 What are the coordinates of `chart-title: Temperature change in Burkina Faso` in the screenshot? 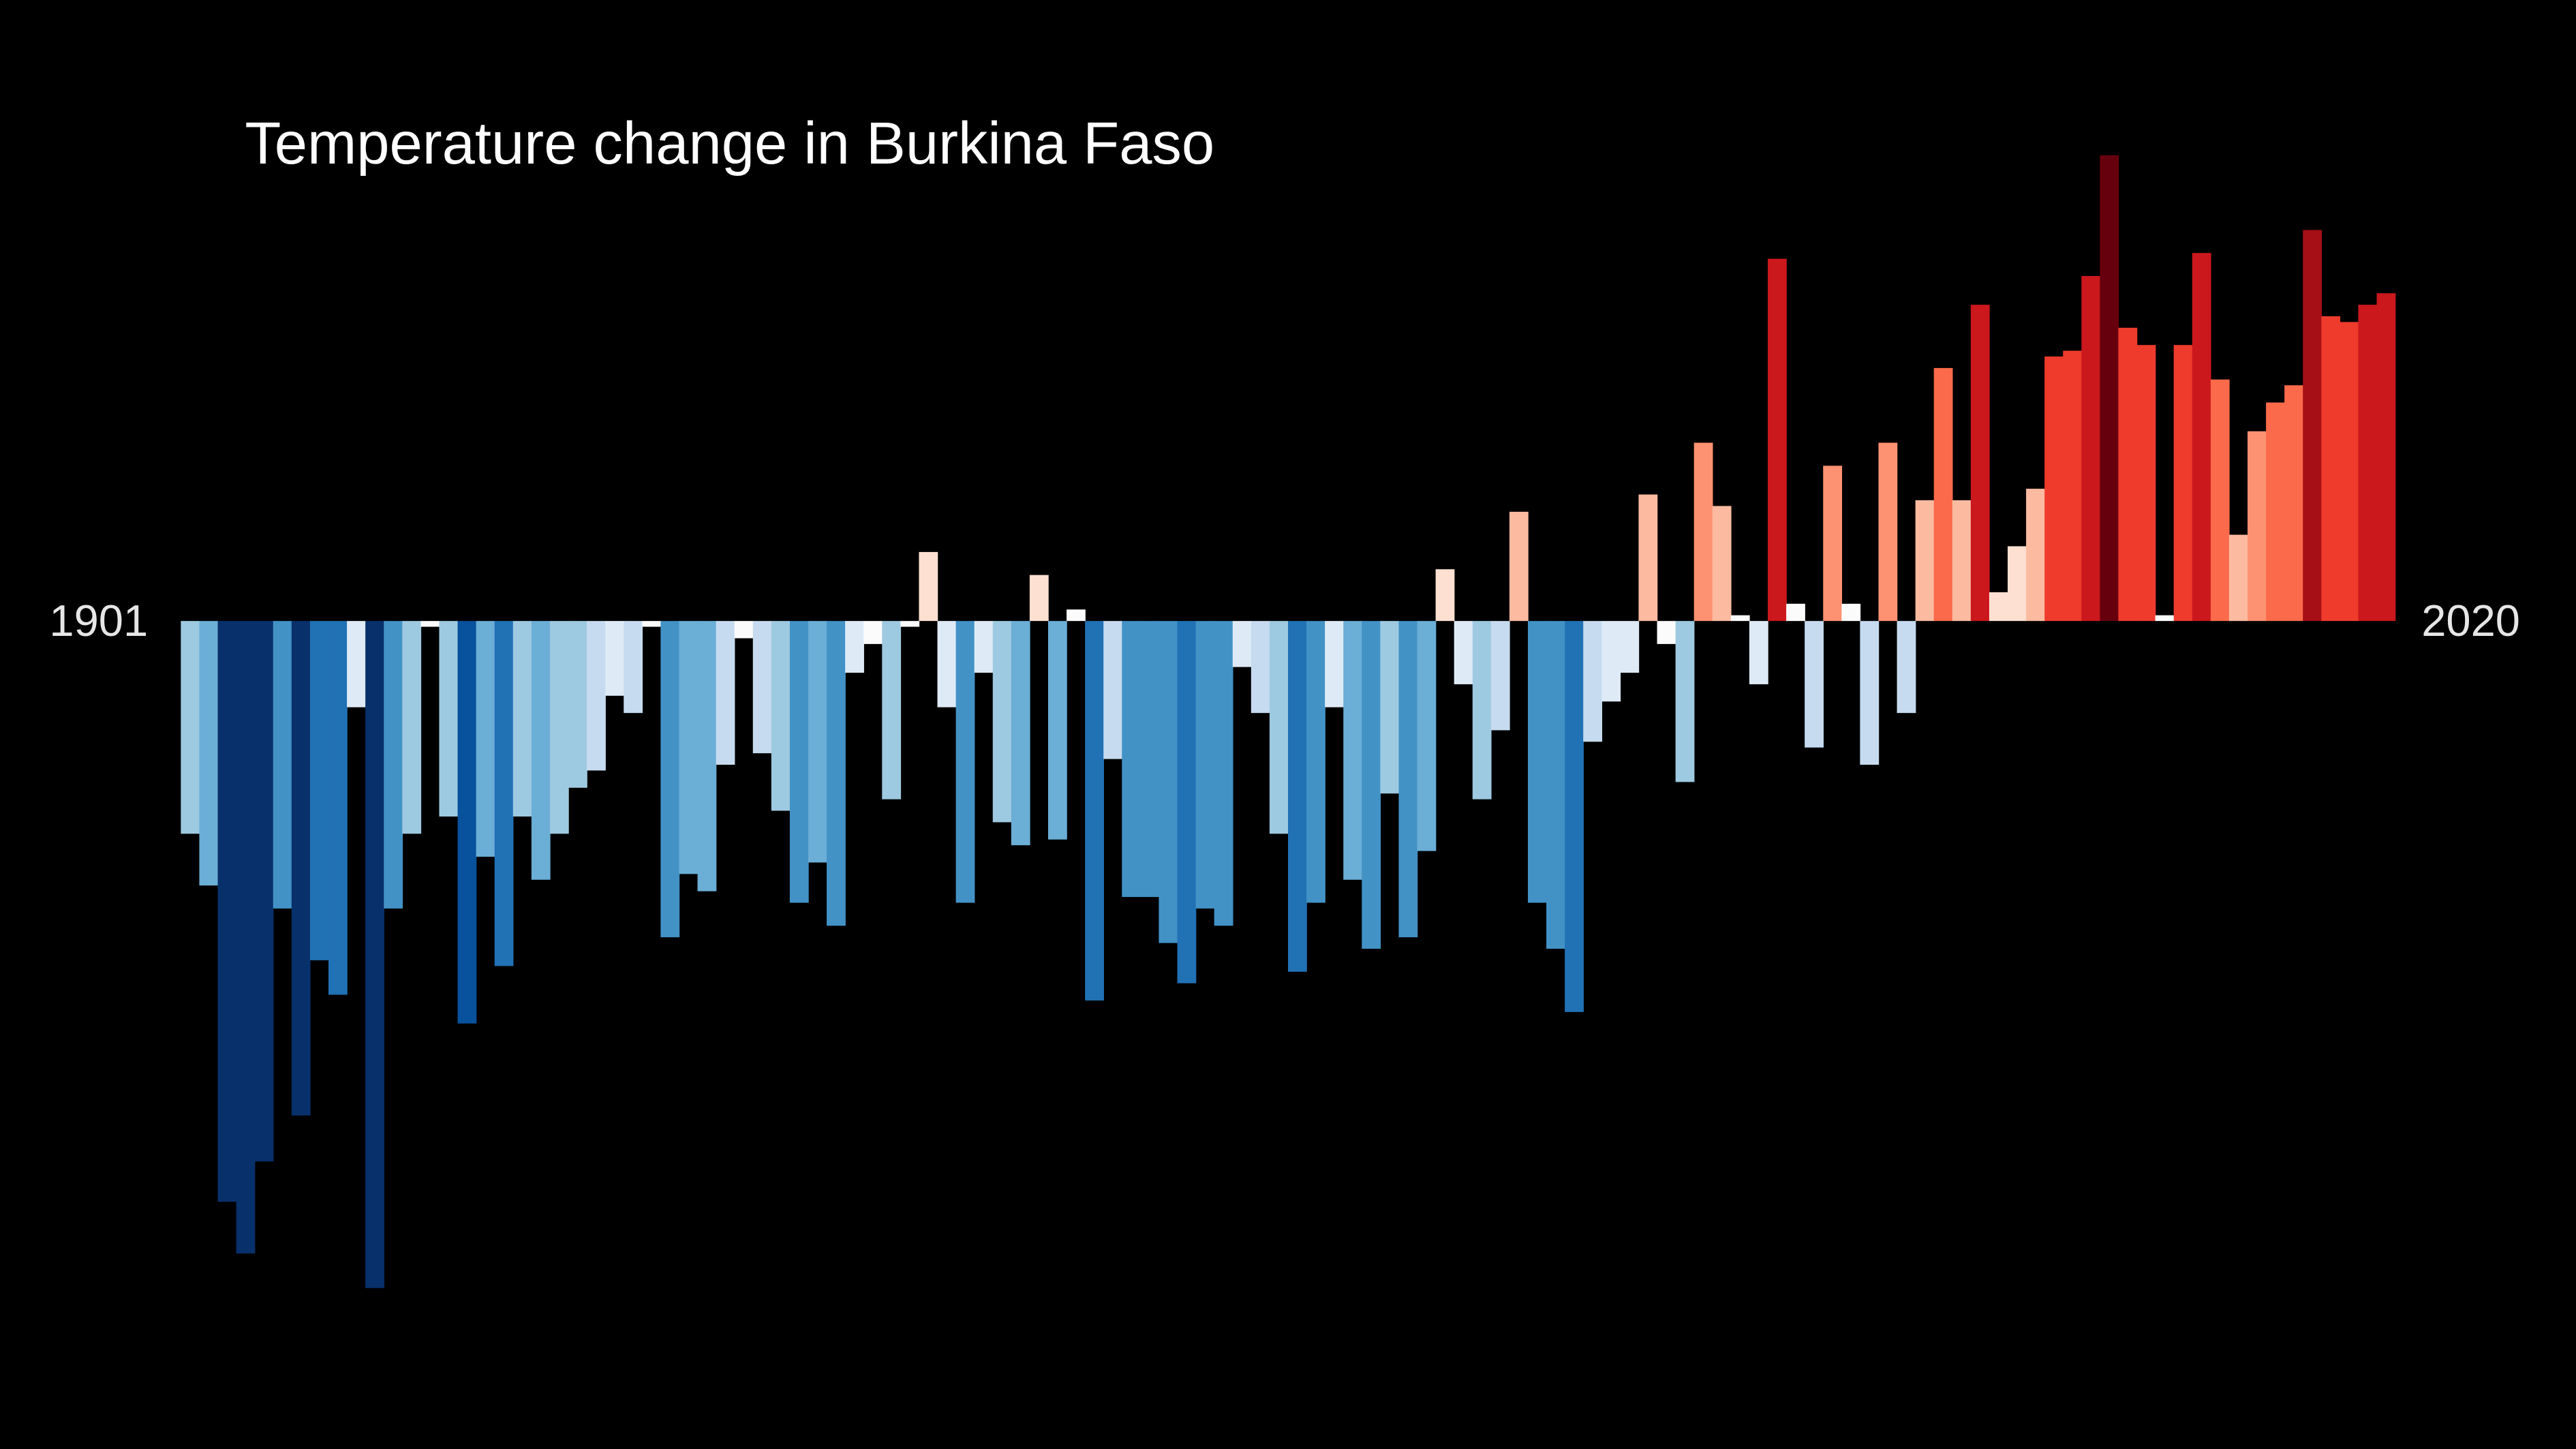 It's located at (730, 144).